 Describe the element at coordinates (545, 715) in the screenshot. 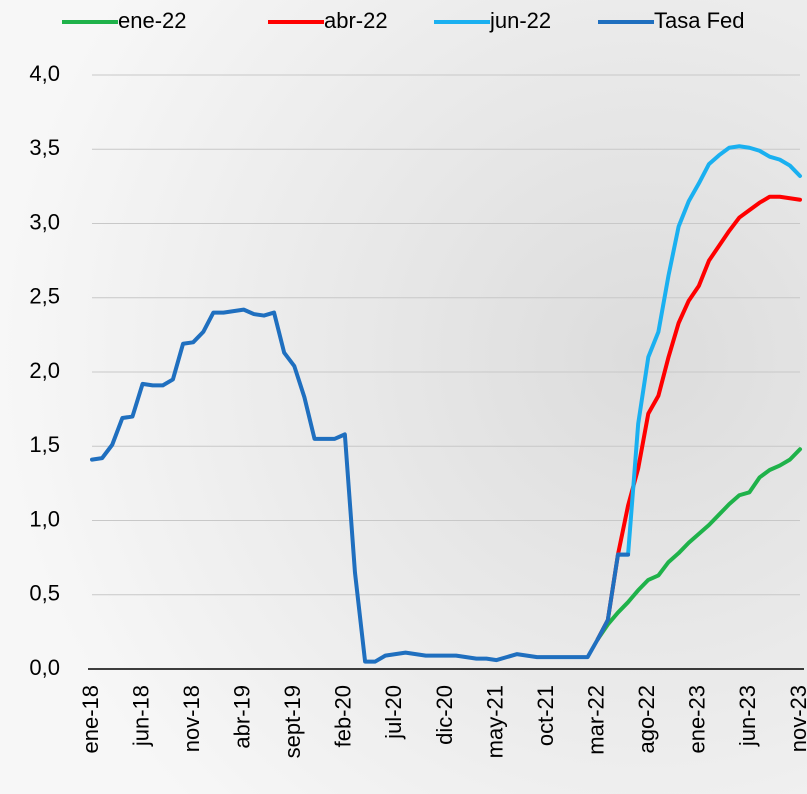

I see `x-tick-label: oct-21` at that location.